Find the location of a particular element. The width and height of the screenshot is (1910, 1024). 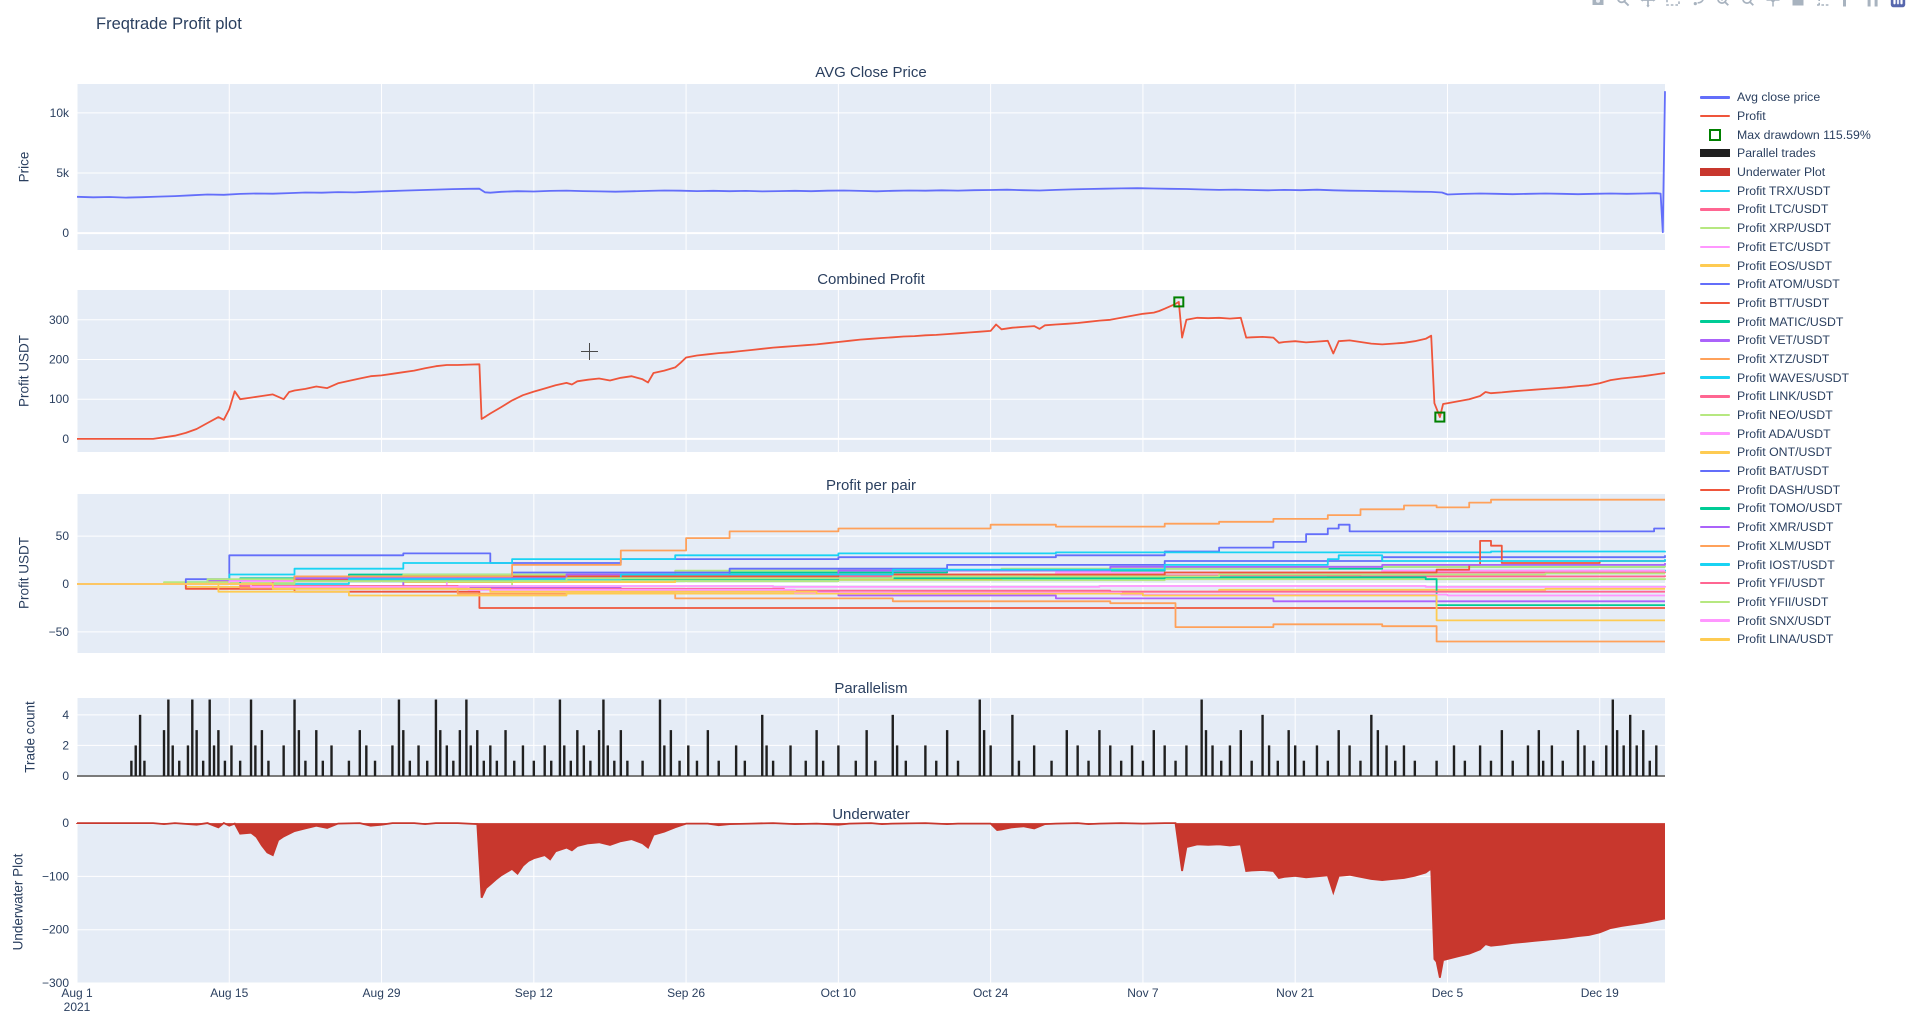

legend-item-profit-dash-usdt: Profit DASH/USDT is located at coordinates (1784, 489).